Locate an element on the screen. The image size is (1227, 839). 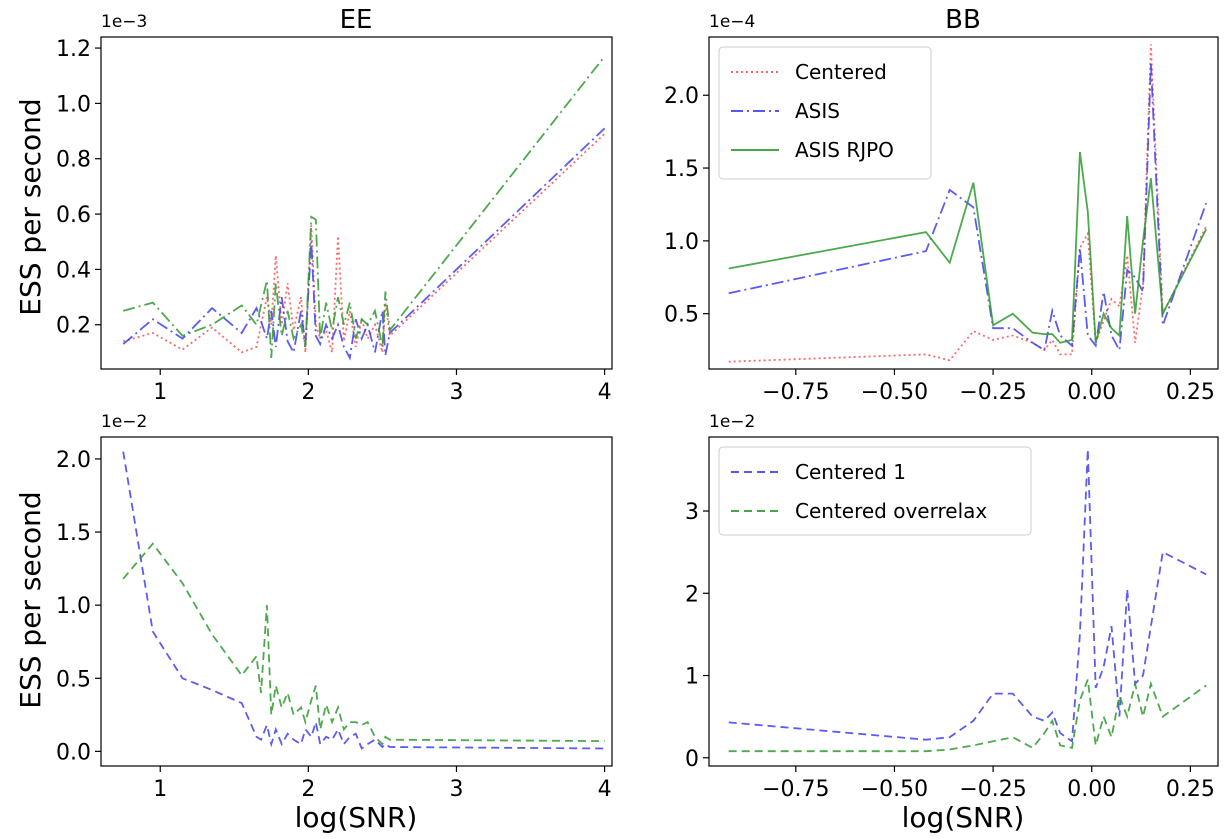
ee_top-series-asis-line is located at coordinates (364, 244).